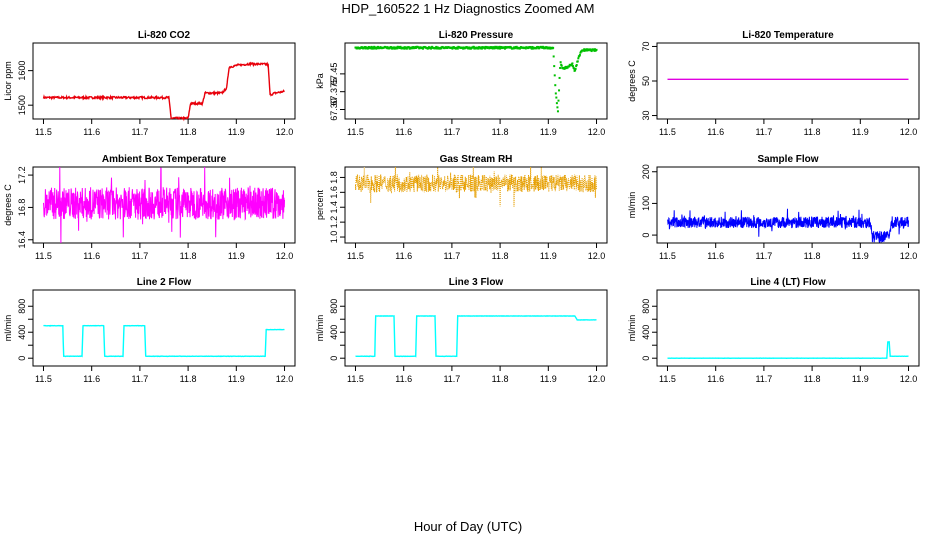 The width and height of the screenshot is (936, 540). What do you see at coordinates (632, 328) in the screenshot?
I see `line4_flow-ylabel: ml/min` at bounding box center [632, 328].